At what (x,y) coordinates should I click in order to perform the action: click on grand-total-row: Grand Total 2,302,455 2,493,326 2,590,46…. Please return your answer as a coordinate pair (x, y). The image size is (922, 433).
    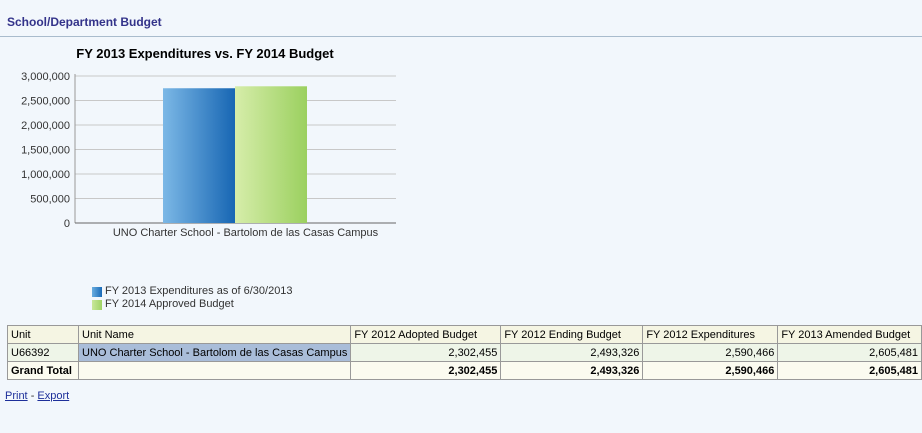
    Looking at the image, I should click on (464, 370).